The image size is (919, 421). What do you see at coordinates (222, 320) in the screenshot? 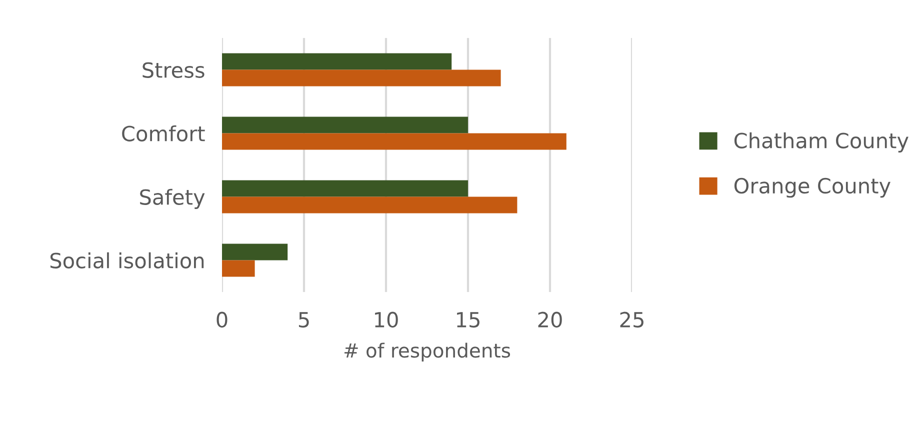
I see `x-tick-label: 0` at bounding box center [222, 320].